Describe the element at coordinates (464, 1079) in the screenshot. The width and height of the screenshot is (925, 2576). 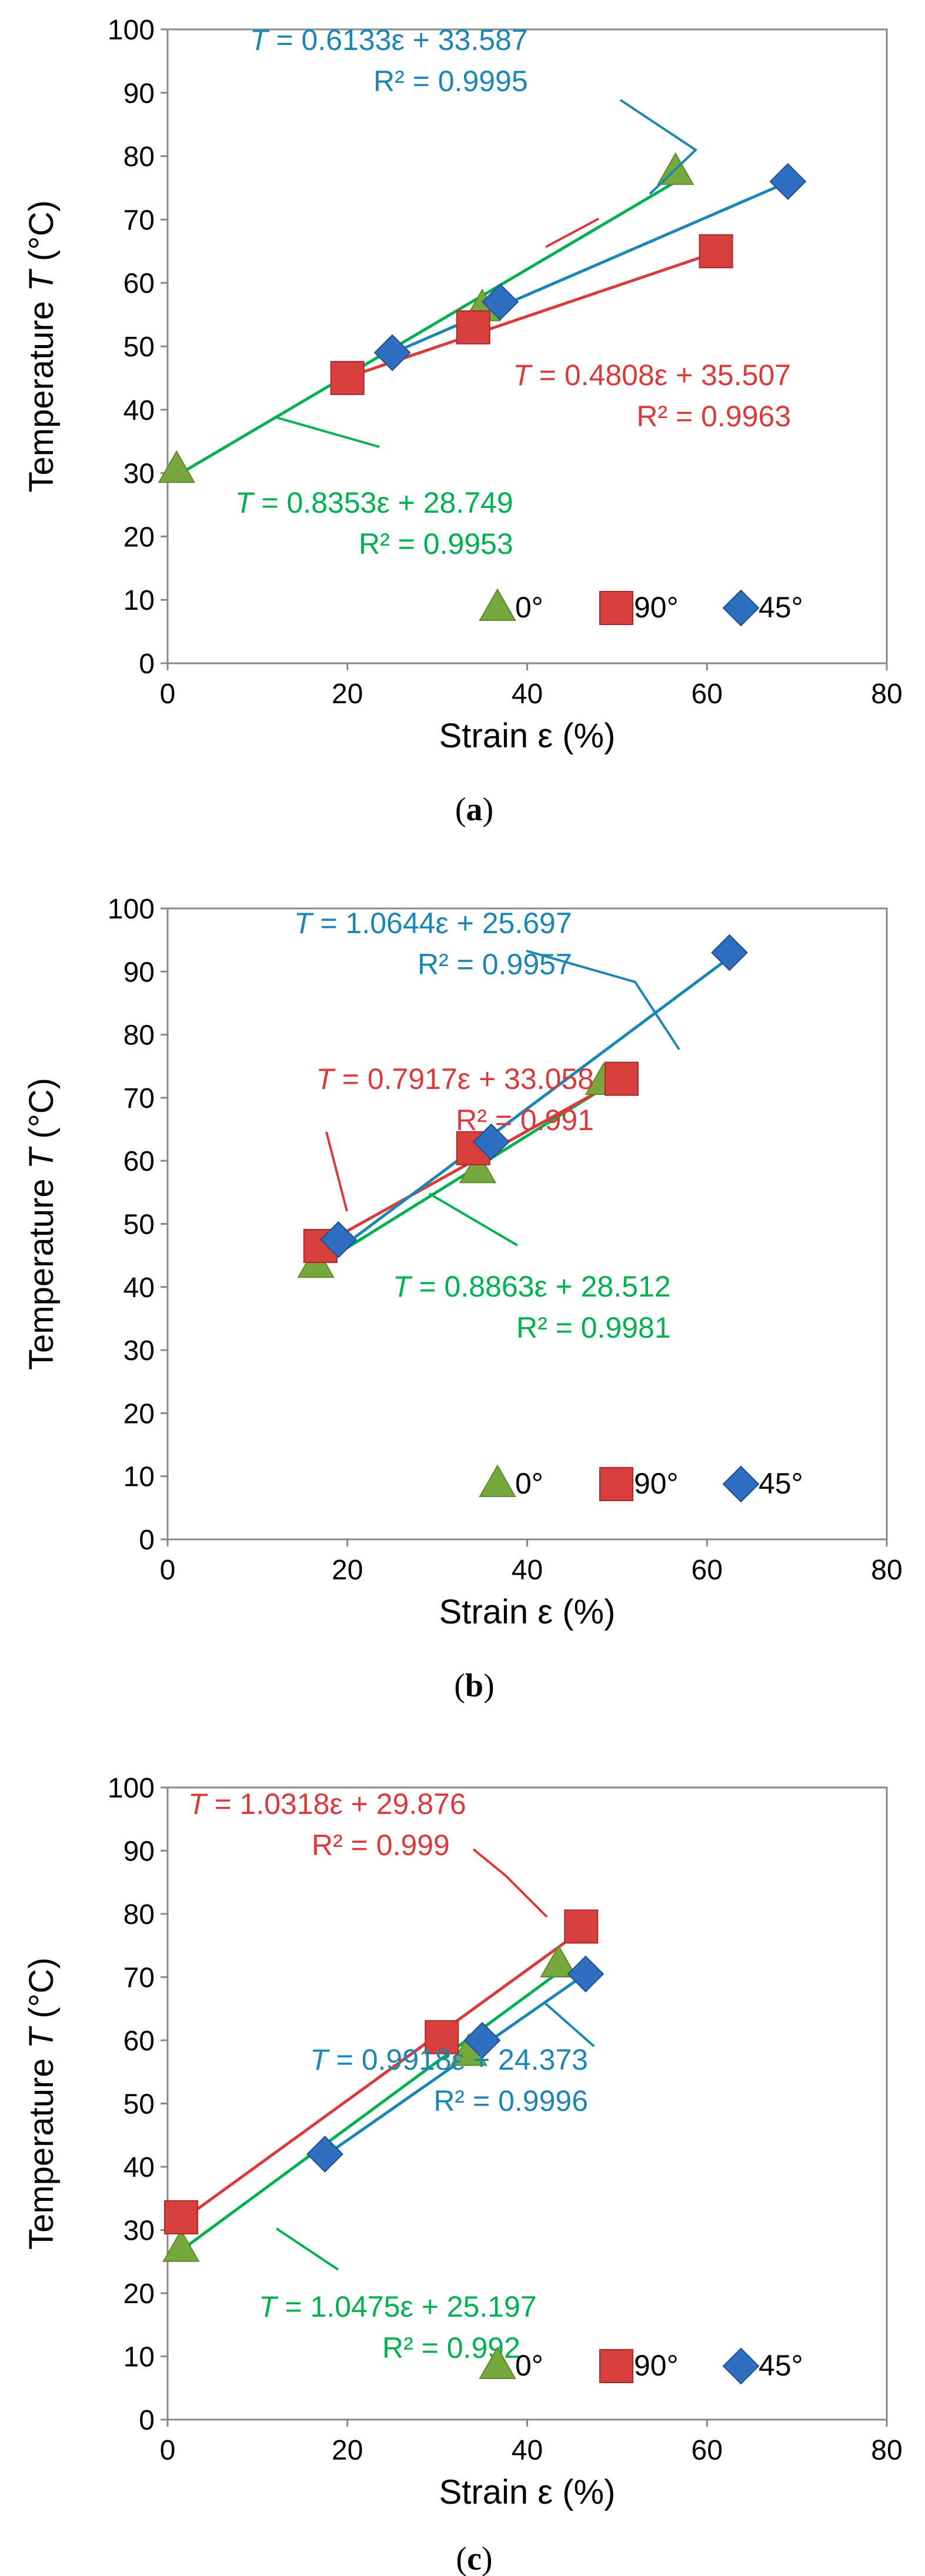
I see `equation-part: = 0.7917ε + 33.058` at that location.